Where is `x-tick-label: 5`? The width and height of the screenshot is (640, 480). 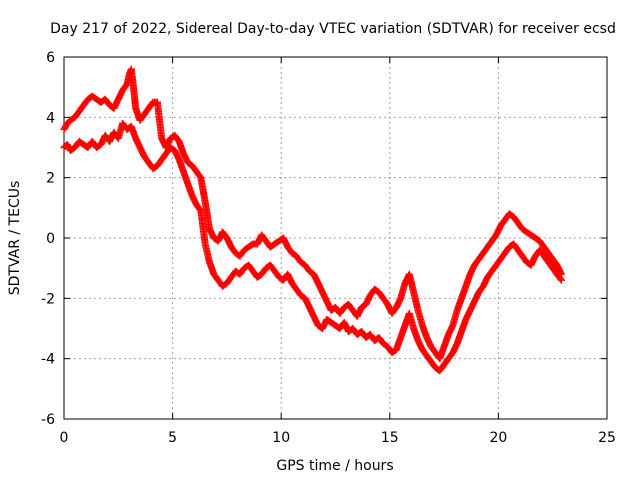 x-tick-label: 5 is located at coordinates (172, 438).